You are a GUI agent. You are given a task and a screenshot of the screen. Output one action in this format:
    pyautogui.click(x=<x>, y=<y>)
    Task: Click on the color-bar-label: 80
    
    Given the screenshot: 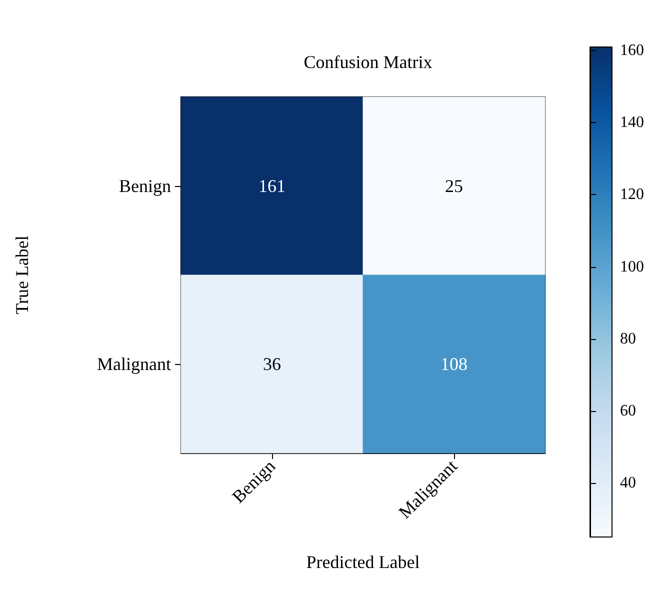 What is the action you would take?
    pyautogui.click(x=628, y=339)
    